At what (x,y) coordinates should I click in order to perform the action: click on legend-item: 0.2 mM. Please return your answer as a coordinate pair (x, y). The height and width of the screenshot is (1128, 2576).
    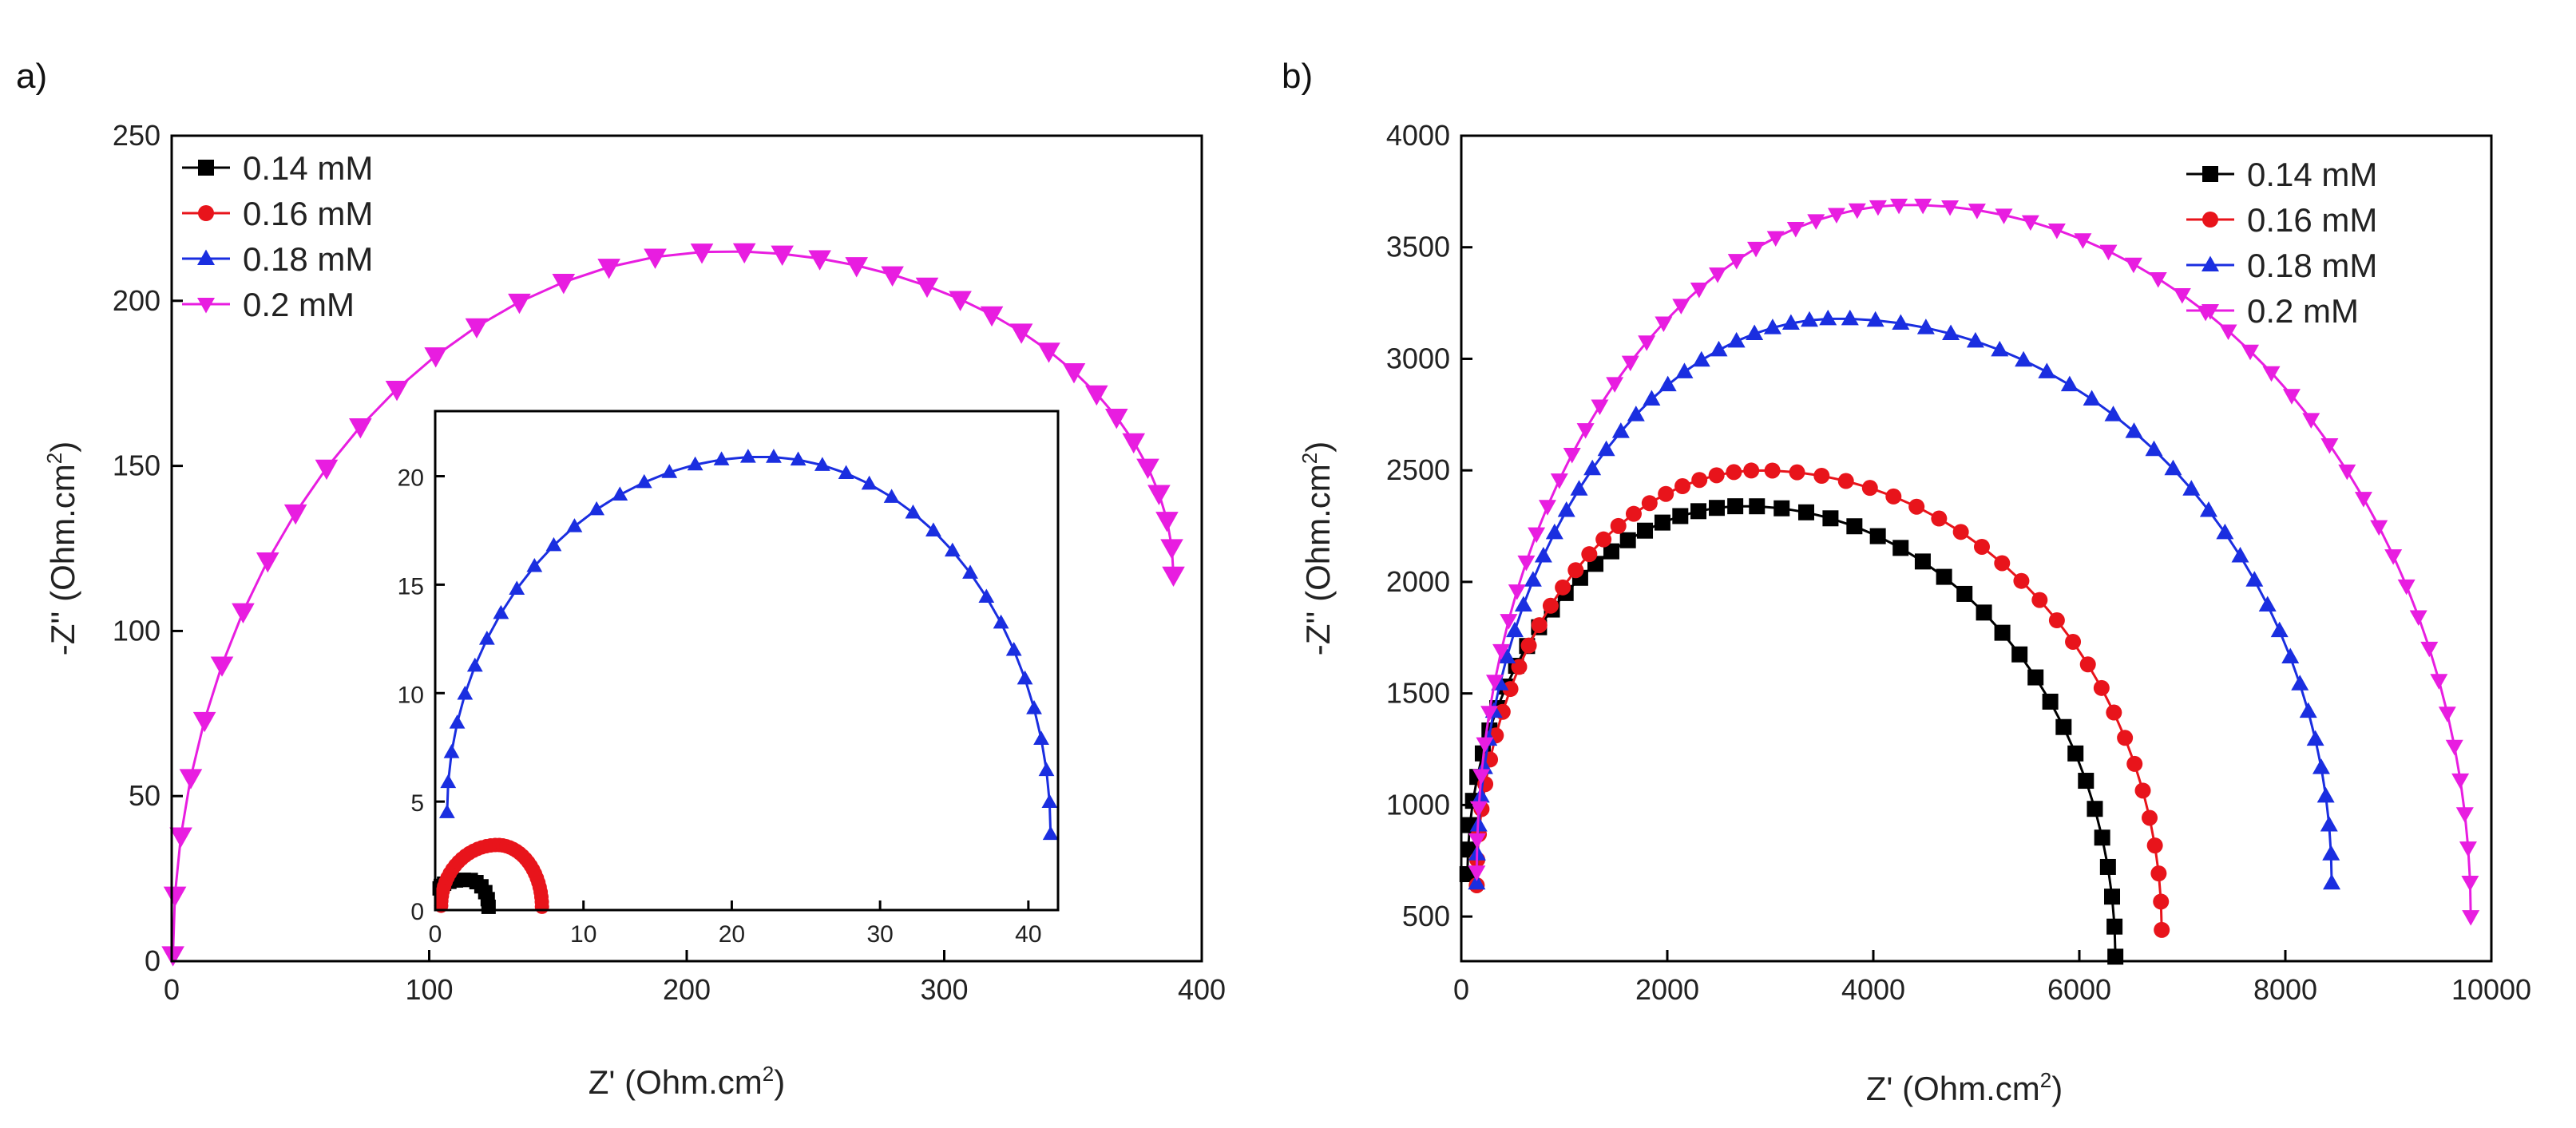
    Looking at the image, I should click on (268, 304).